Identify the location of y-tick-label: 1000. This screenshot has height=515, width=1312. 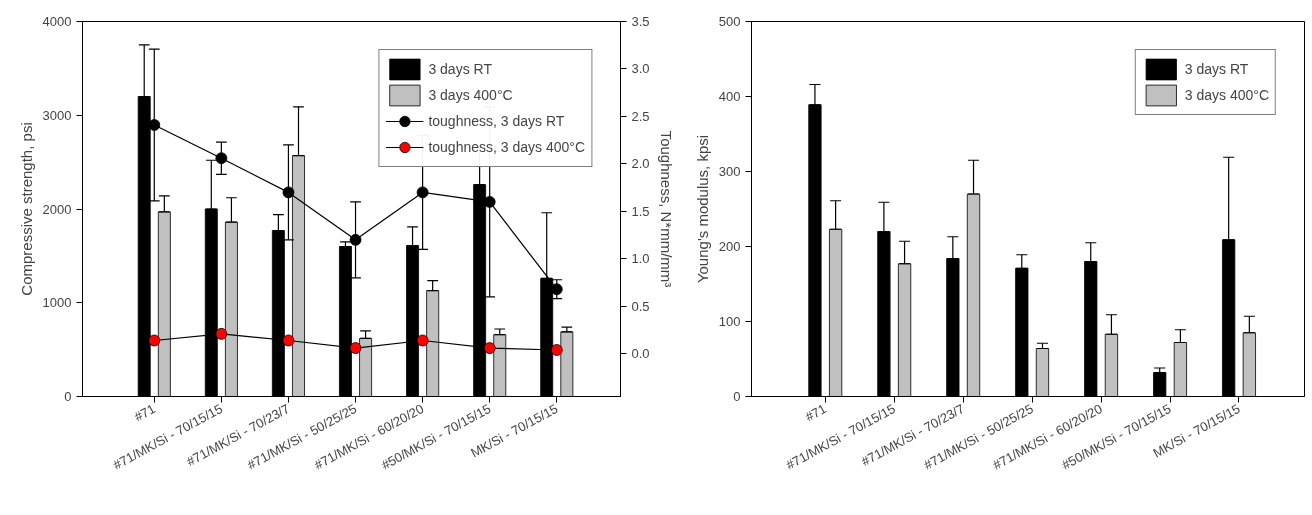
(57, 303).